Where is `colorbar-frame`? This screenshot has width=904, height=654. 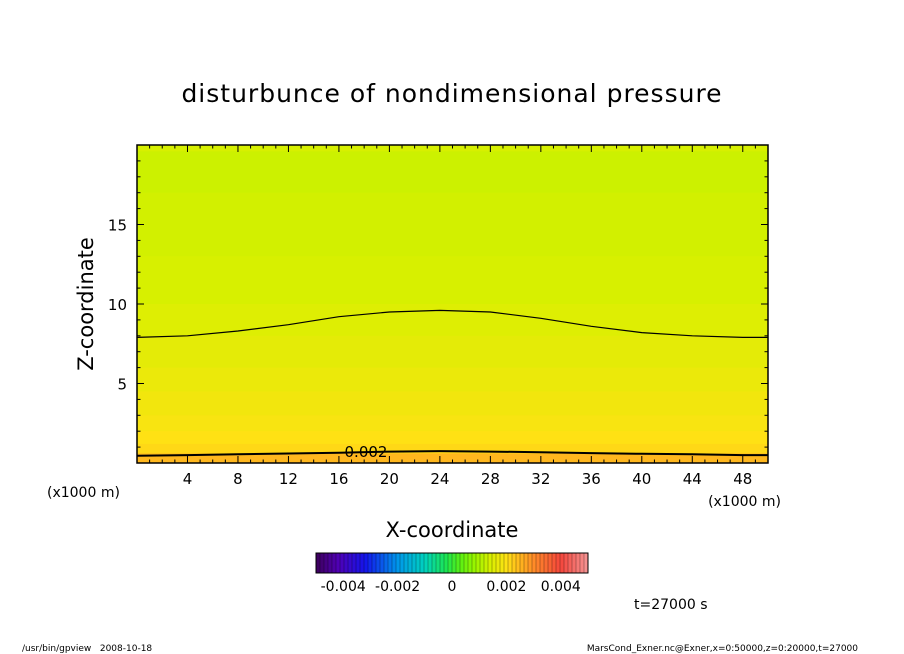
colorbar-frame is located at coordinates (452, 563).